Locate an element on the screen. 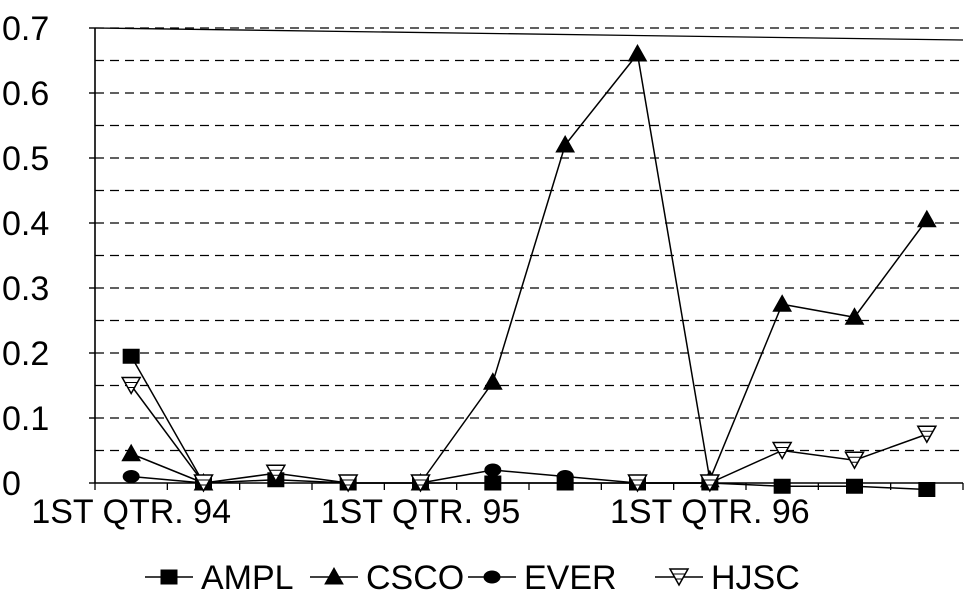  x-axis-ticks: 1ST QTR. 94 1ST QTR. 95 1ST QTR. 96 is located at coordinates (497, 507).